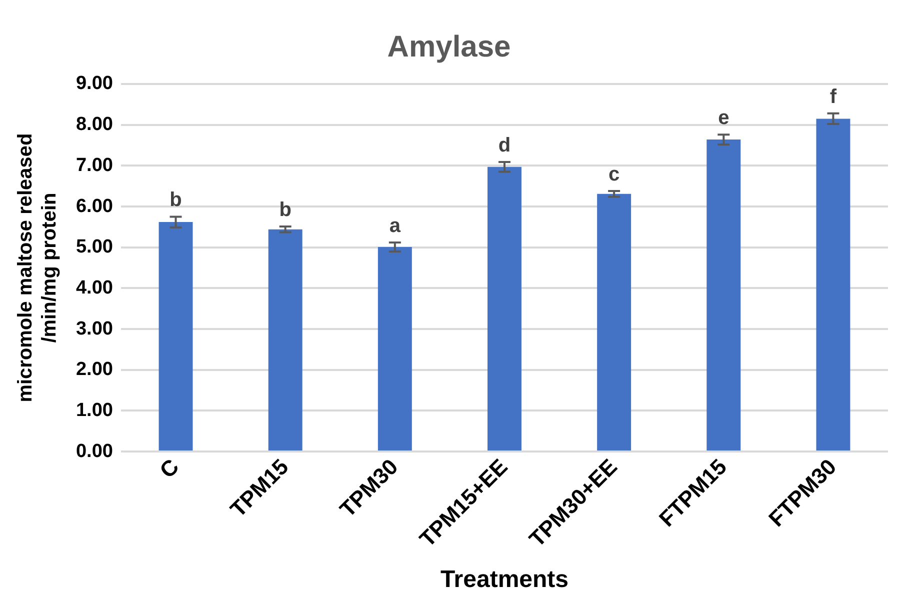  What do you see at coordinates (94, 206) in the screenshot?
I see `y-tick-label: 6.00` at bounding box center [94, 206].